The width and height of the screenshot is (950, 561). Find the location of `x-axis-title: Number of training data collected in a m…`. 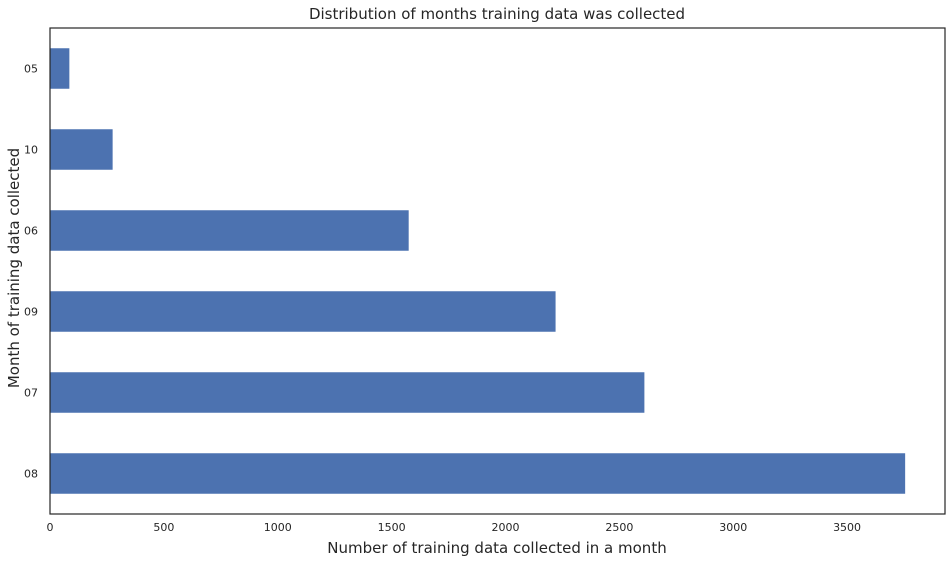

x-axis-title: Number of training data collected in a m… is located at coordinates (496, 548).